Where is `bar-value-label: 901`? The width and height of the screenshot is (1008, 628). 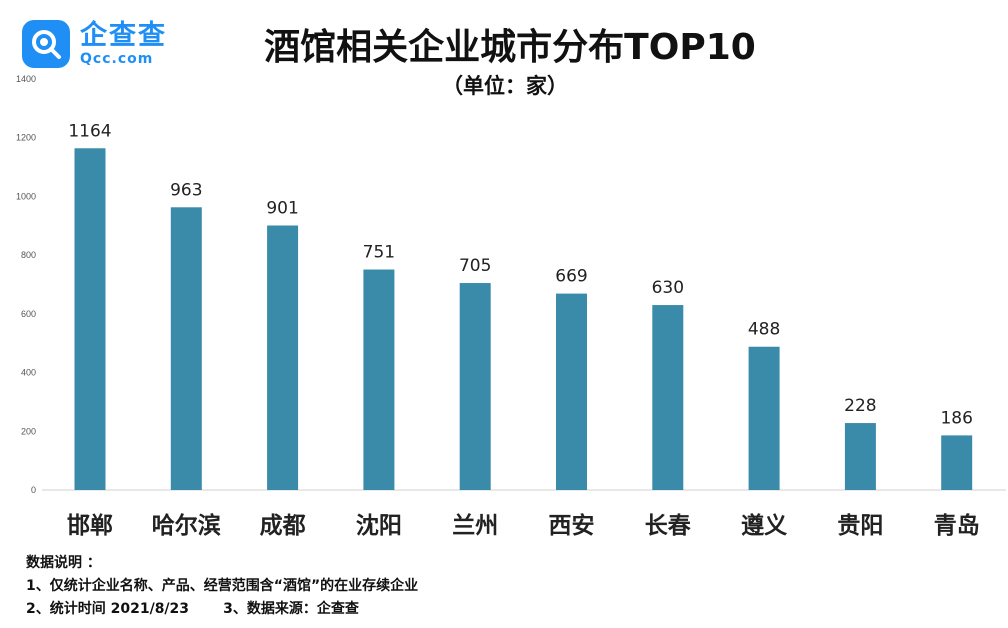 bar-value-label: 901 is located at coordinates (282, 208).